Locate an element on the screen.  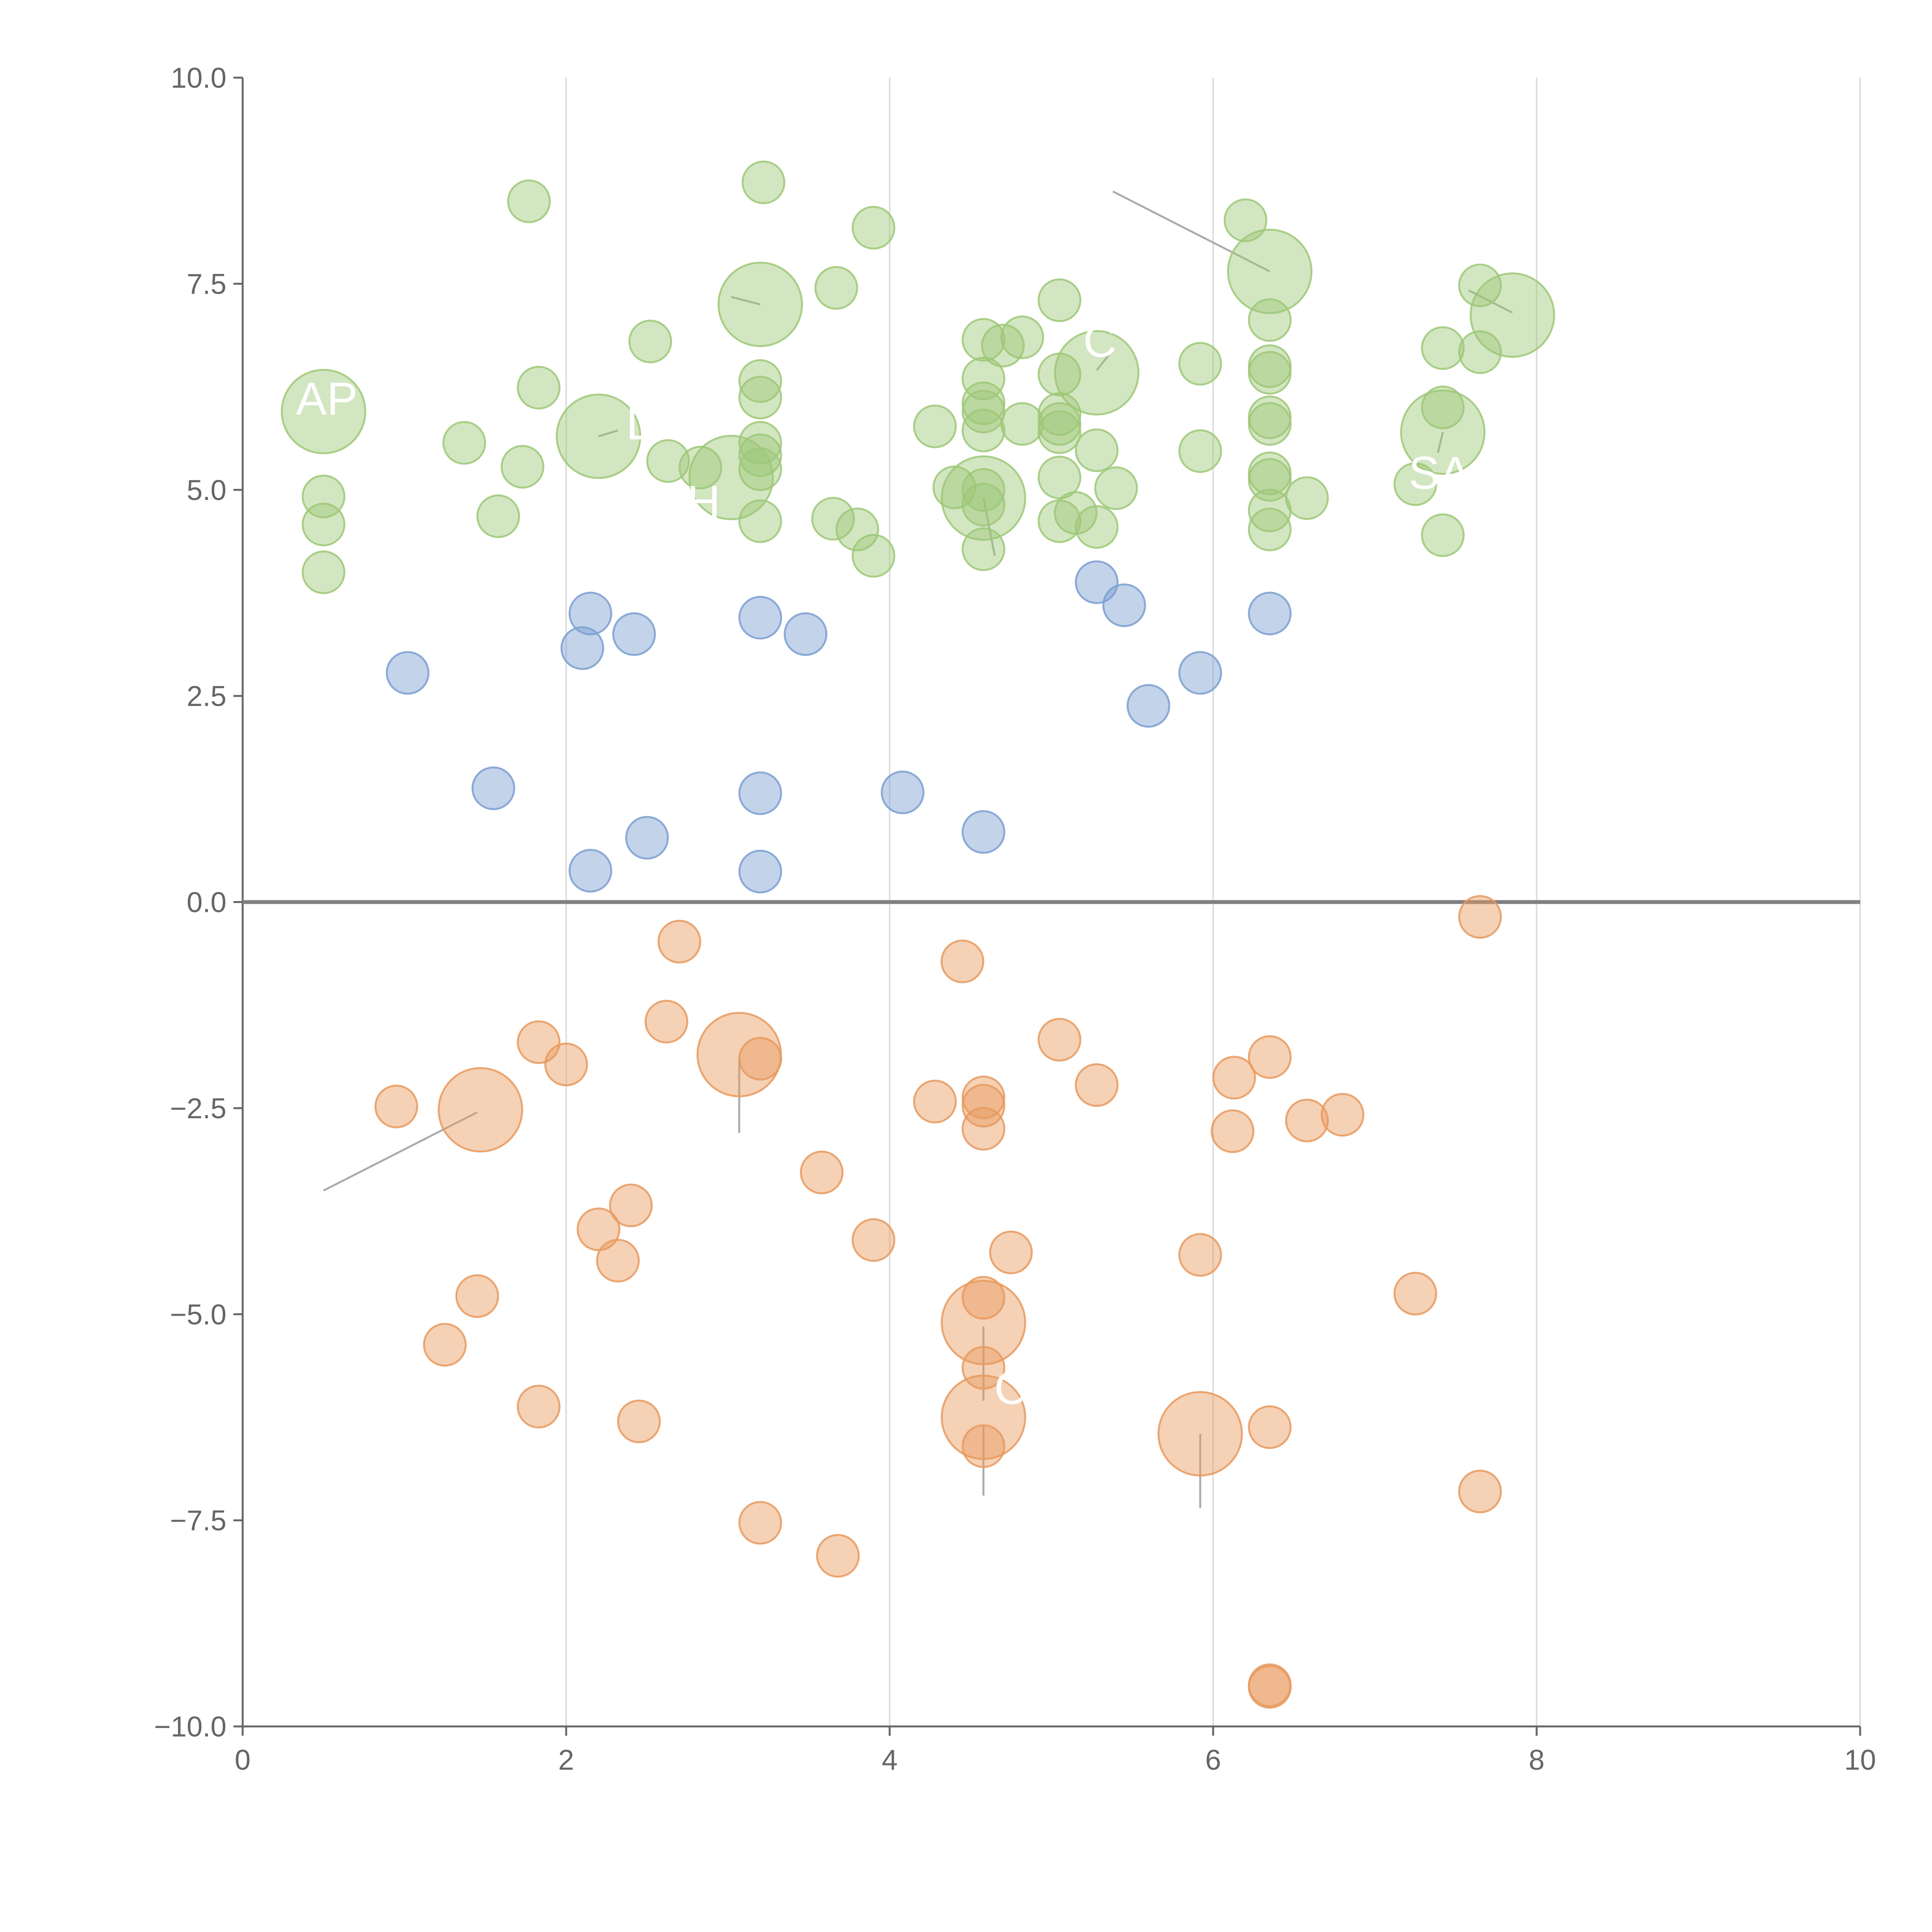
x-tick-label-2: 4 is located at coordinates (890, 1760).